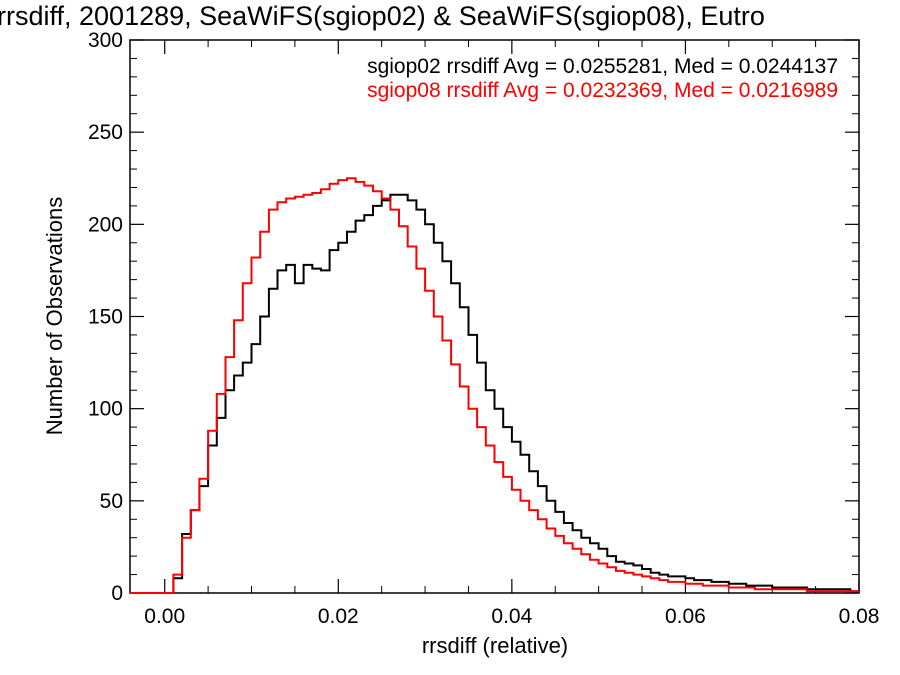 This screenshot has width=900, height=675. What do you see at coordinates (164, 616) in the screenshot?
I see `x-tick-label: 0.00` at bounding box center [164, 616].